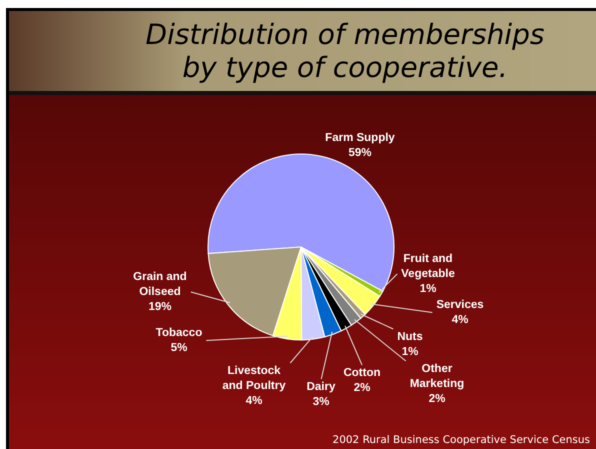 This screenshot has height=449, width=596. Describe the element at coordinates (160, 307) in the screenshot. I see `data-label: 19%` at that location.